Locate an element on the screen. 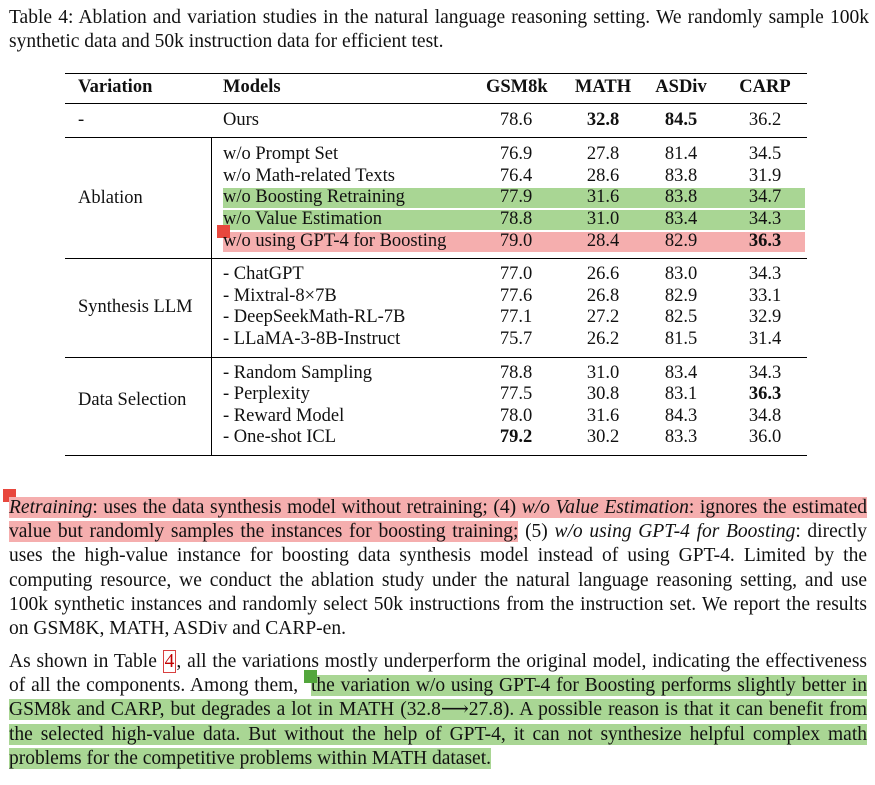 This screenshot has width=875, height=785. model-name: w/o using GPT-4 for Boosting is located at coordinates (335, 240).